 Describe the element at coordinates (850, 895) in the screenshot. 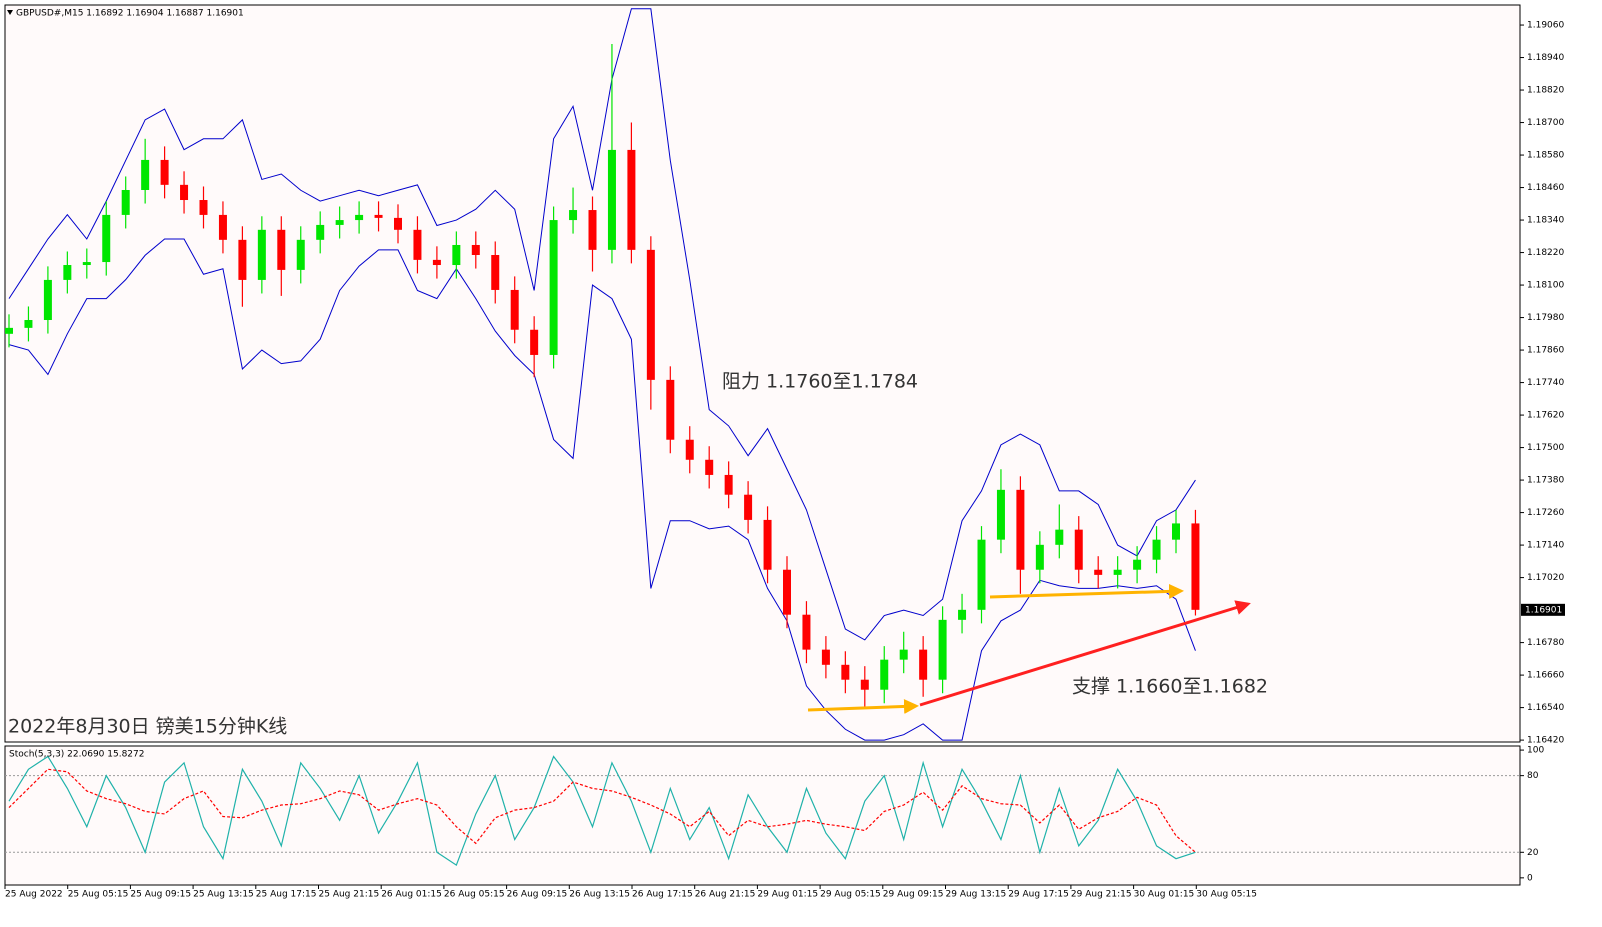

I see `x-tick-label: 29 Aug 05:15` at that location.